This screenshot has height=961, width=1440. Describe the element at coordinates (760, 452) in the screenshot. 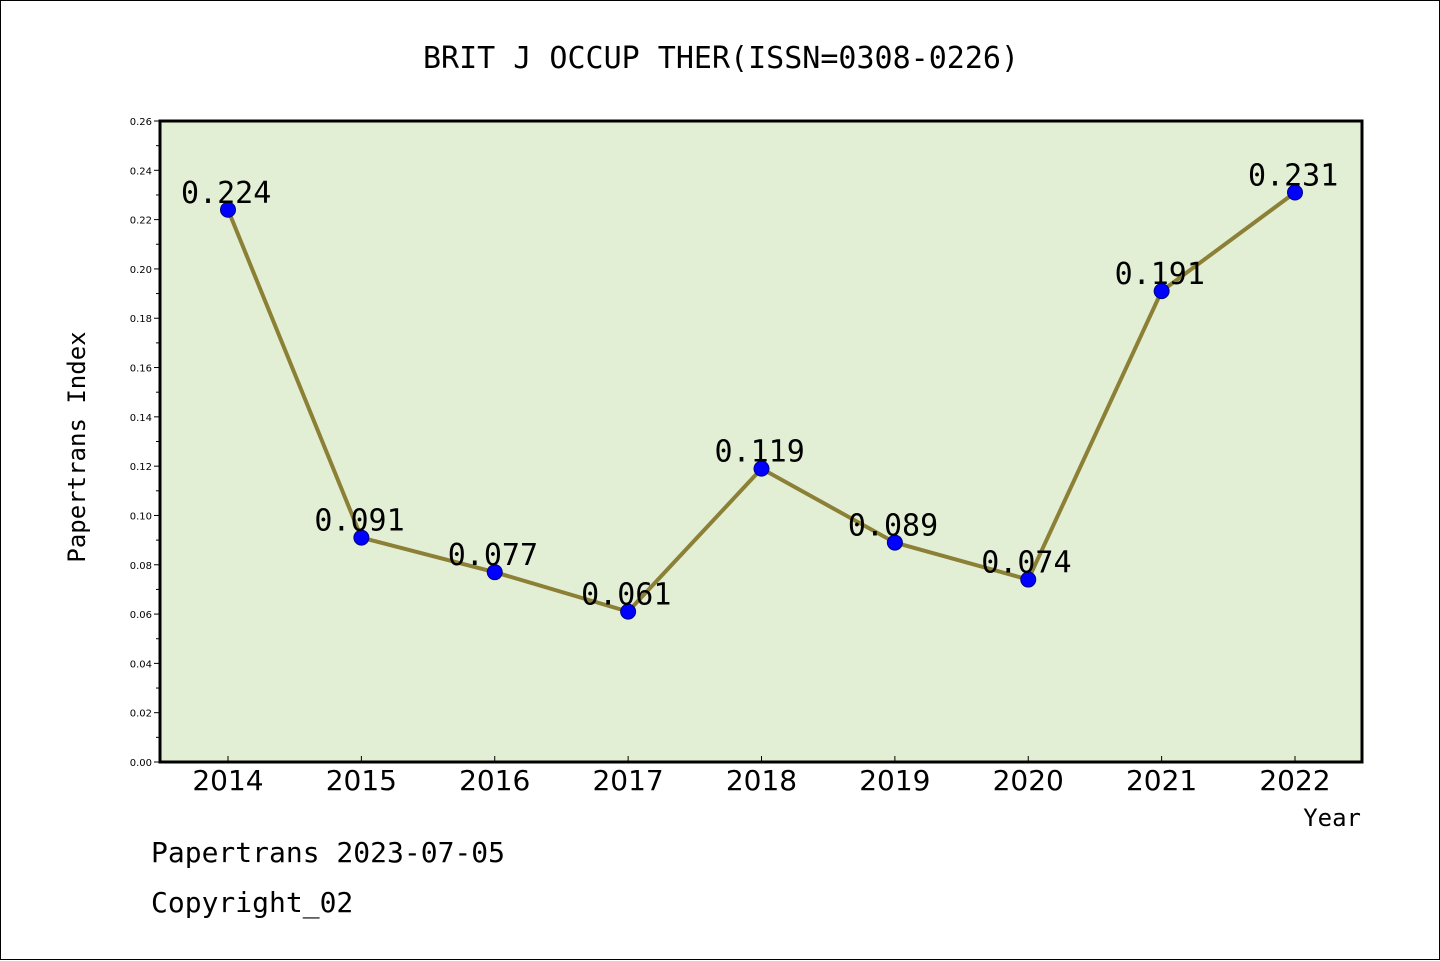

I see `data-label-2018: 0.119` at that location.